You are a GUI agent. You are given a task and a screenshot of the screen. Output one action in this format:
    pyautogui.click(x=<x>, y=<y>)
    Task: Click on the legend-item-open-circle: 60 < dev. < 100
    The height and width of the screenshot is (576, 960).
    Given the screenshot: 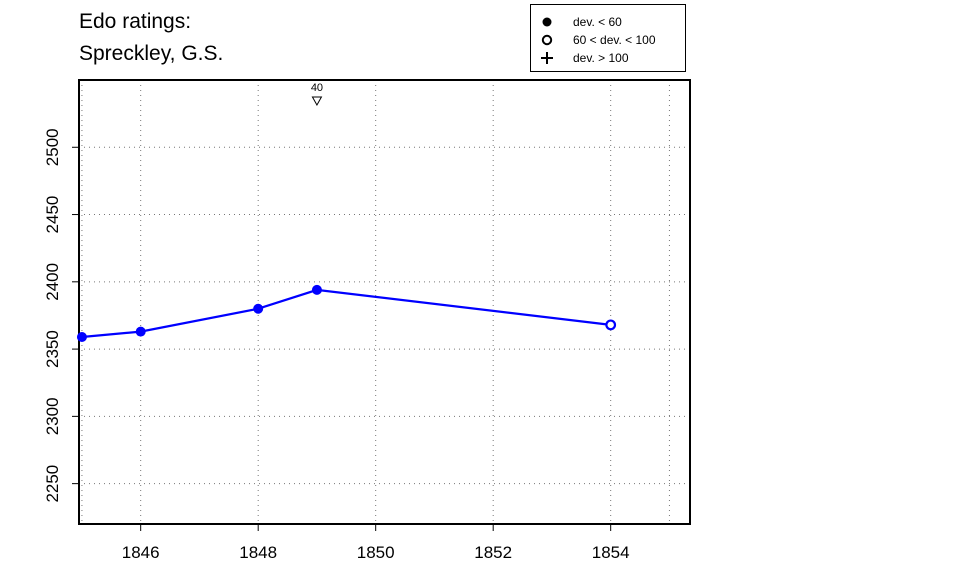 What is the action you would take?
    pyautogui.click(x=609, y=40)
    